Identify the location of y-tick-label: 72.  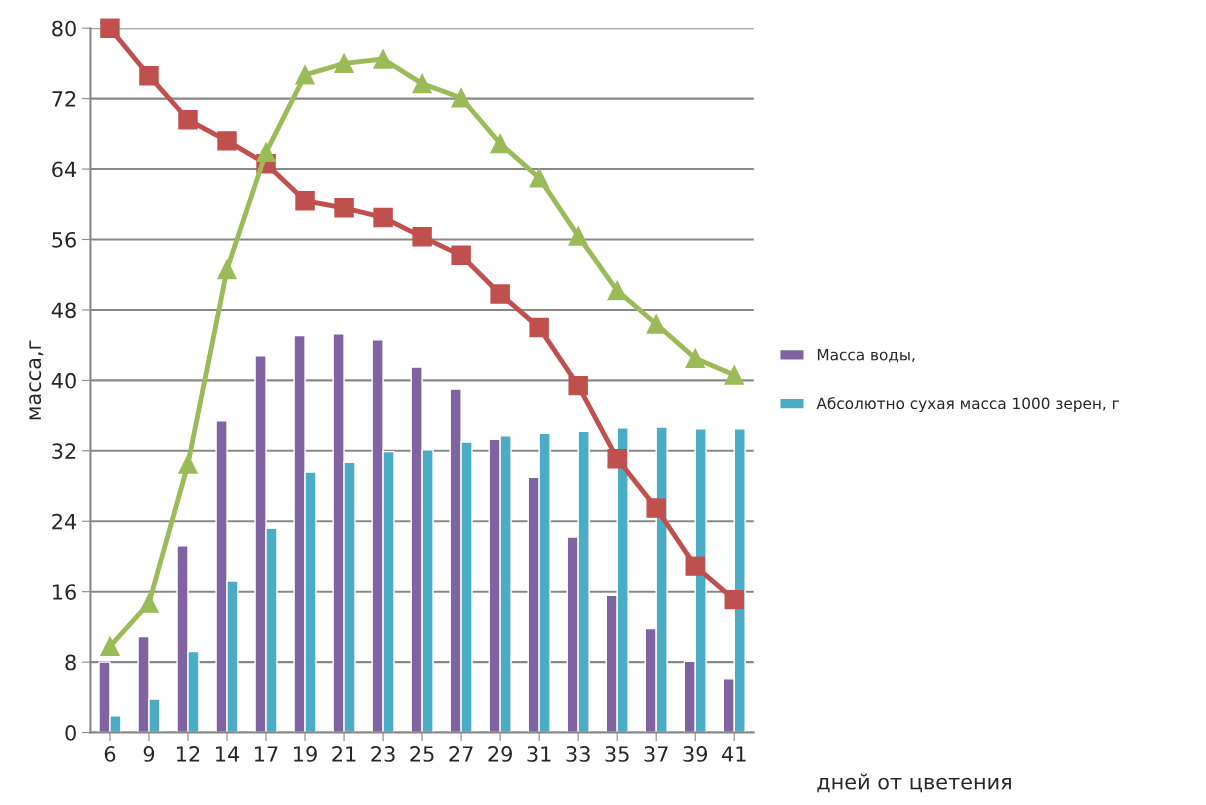
(64, 99).